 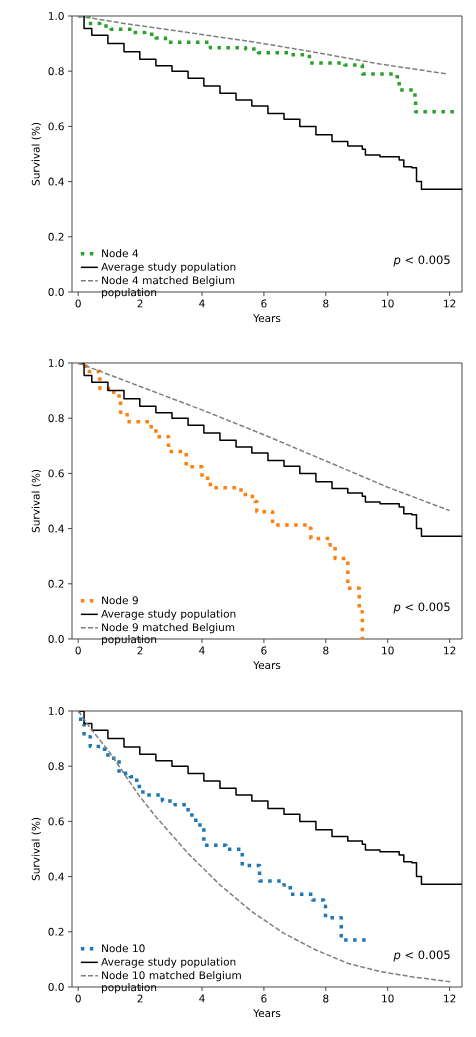 I want to click on legend-label: Node 9, so click(x=120, y=600).